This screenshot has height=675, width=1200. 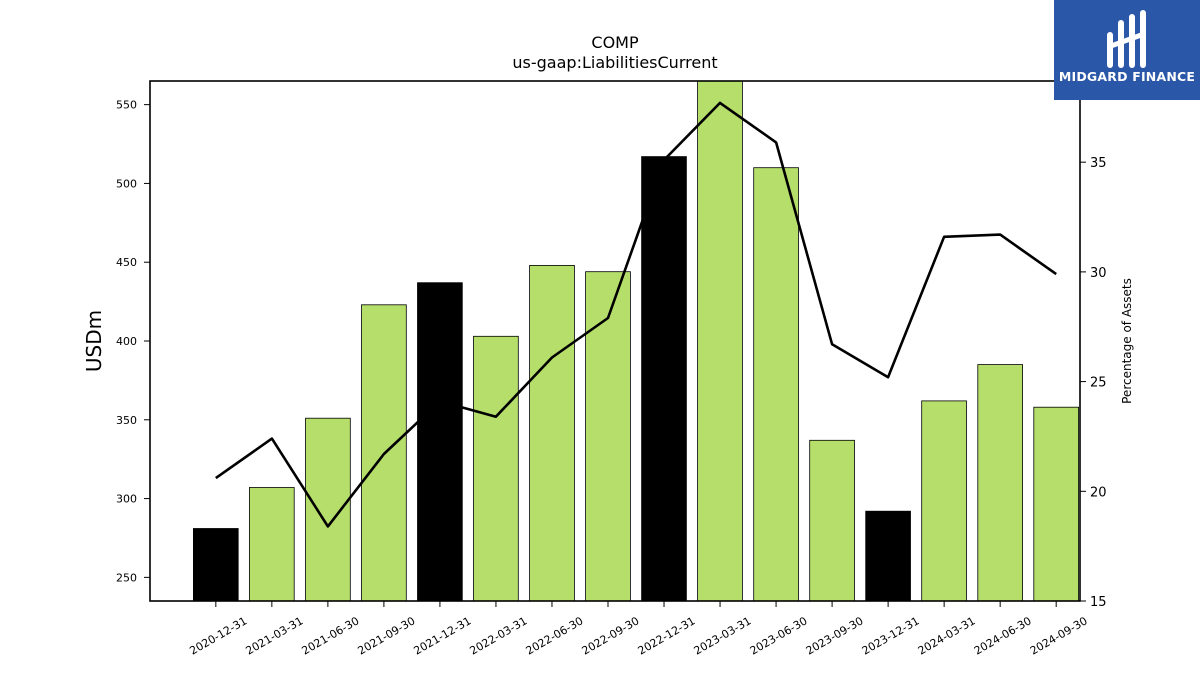 What do you see at coordinates (387, 635) in the screenshot?
I see `x-tick-label-2021-09-30: 2021-09-30` at bounding box center [387, 635].